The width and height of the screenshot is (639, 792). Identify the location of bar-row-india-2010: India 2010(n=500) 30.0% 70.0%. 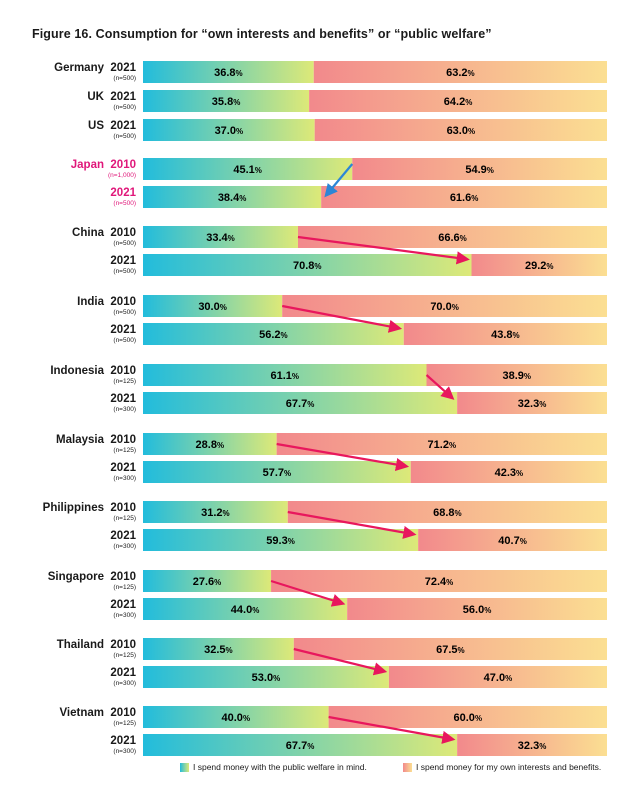
(342, 306).